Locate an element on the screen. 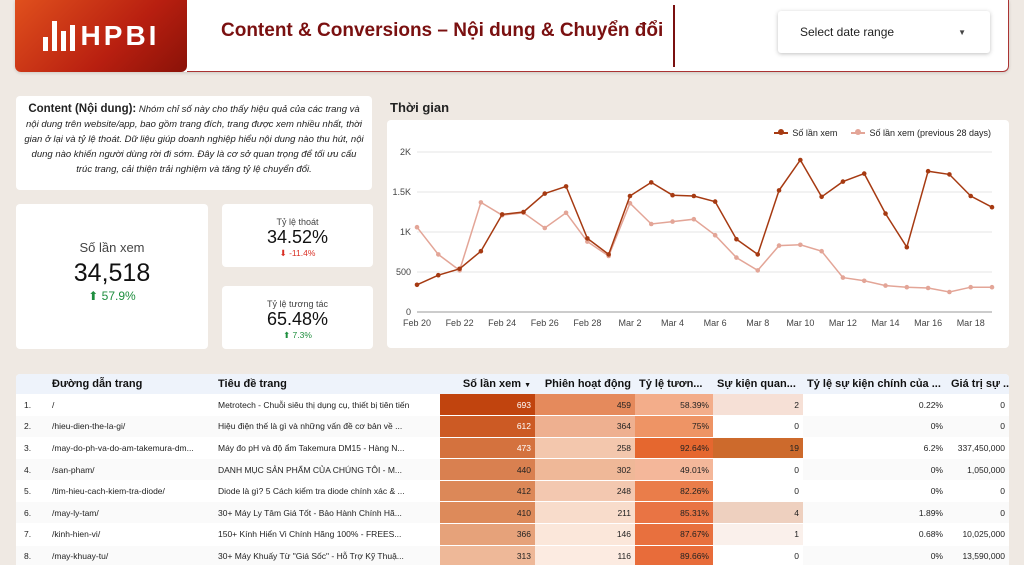  engagement-rate-cell: 85.31% is located at coordinates (674, 513).